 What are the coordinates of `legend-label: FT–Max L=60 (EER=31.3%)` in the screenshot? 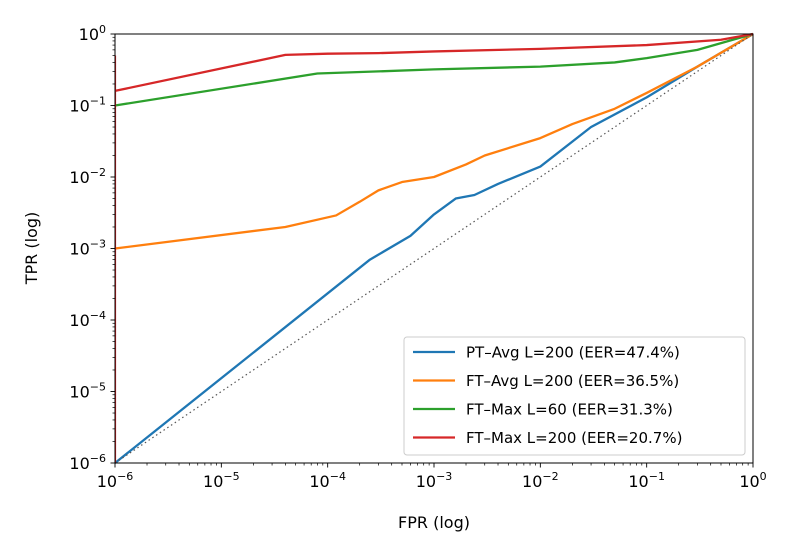 It's located at (569, 410).